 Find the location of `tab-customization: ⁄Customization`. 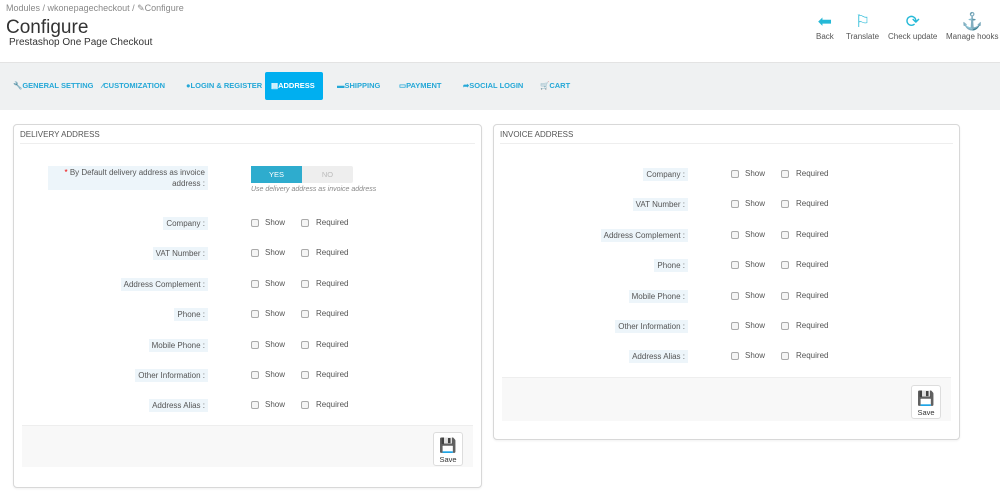

tab-customization: ⁄Customization is located at coordinates (134, 85).